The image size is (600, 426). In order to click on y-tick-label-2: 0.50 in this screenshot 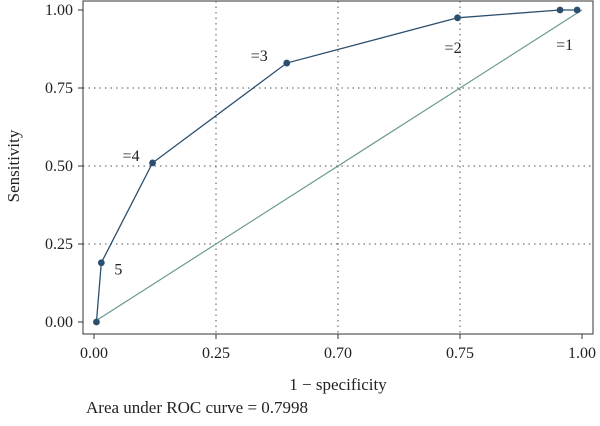, I will do `click(59, 166)`.